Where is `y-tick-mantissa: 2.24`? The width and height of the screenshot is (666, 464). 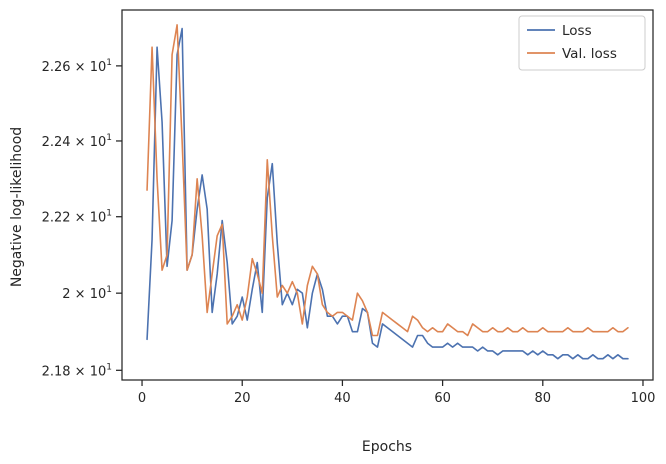 y-tick-mantissa: 2.24 is located at coordinates (56, 142).